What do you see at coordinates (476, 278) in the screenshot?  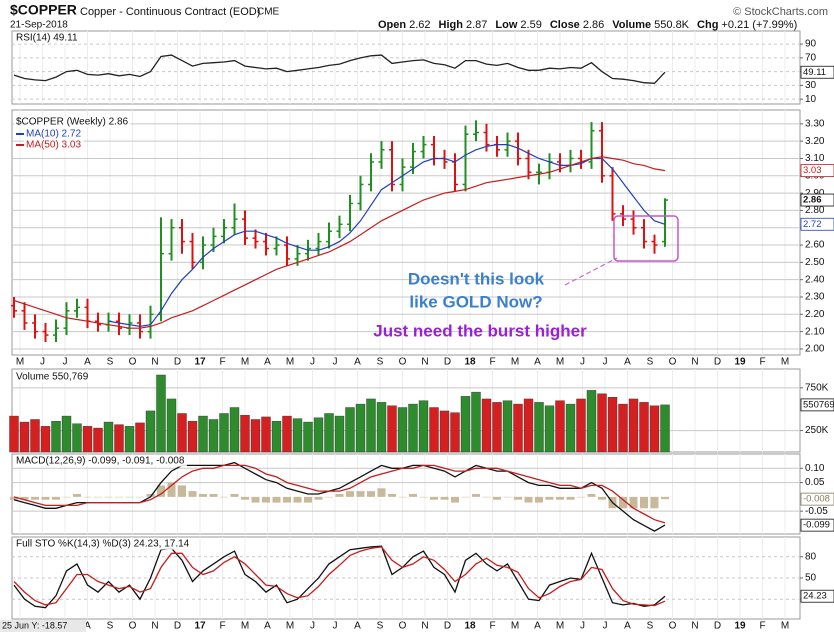 I see `annotation: Doesn't this look` at bounding box center [476, 278].